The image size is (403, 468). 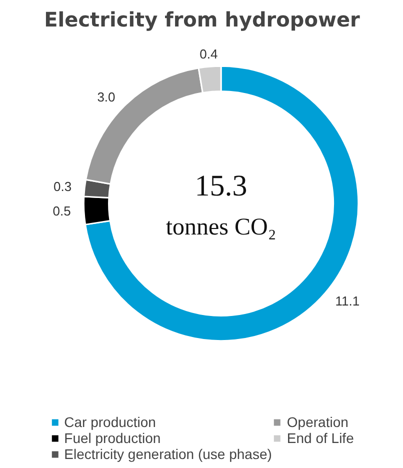 I want to click on text: tonnes CO₂, so click(x=221, y=227).